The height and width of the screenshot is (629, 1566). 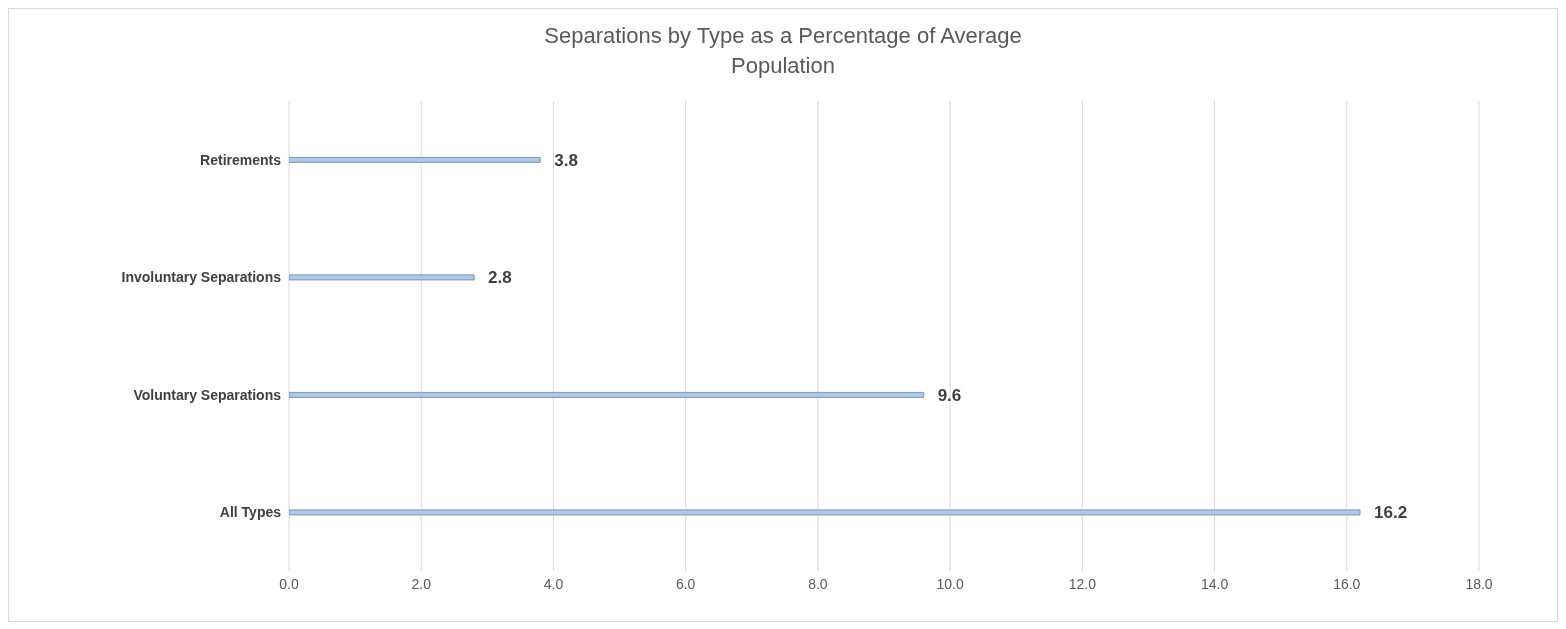 What do you see at coordinates (1347, 583) in the screenshot?
I see `x-tick-label: 16.0` at bounding box center [1347, 583].